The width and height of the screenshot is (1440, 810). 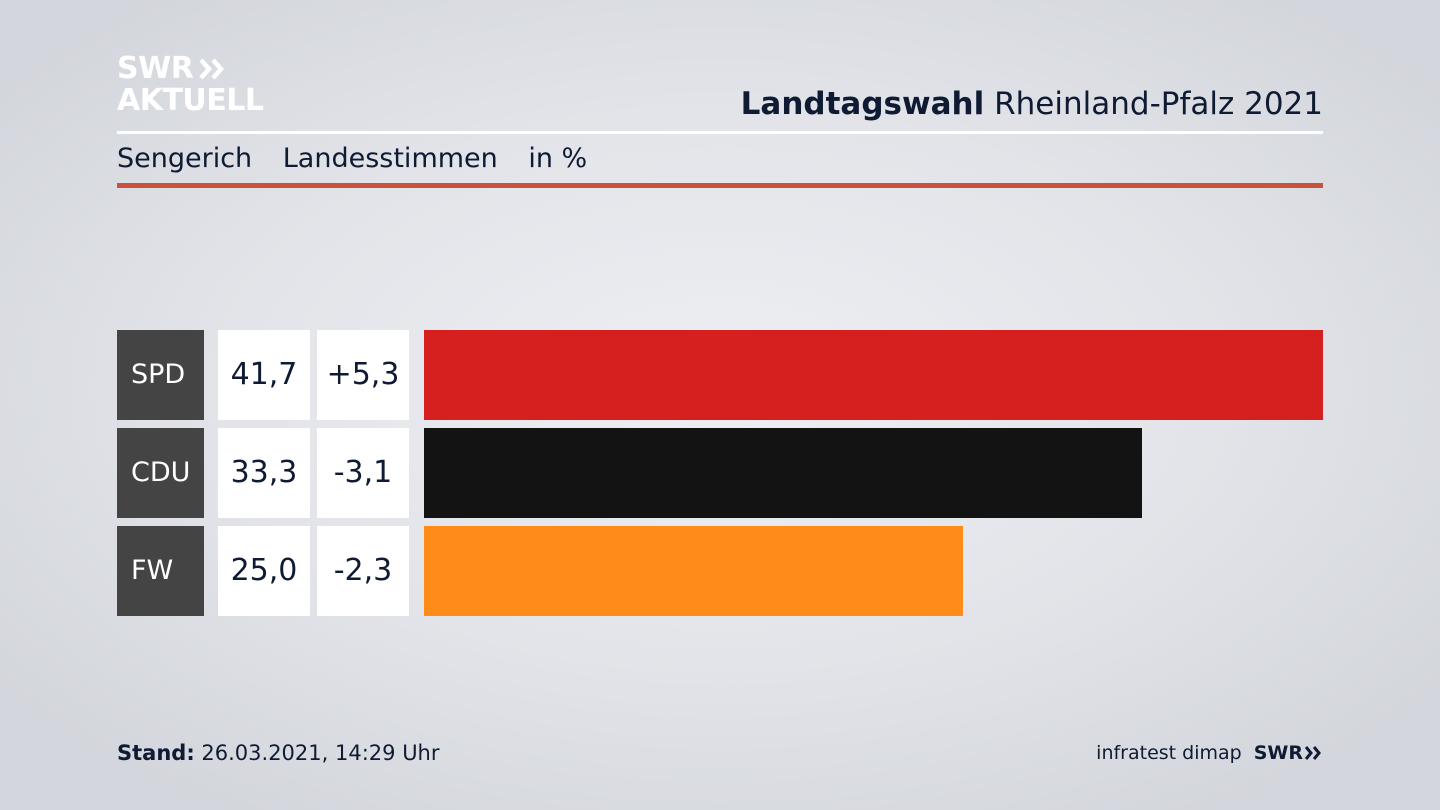 I want to click on stand-label: Stand:, so click(x=156, y=753).